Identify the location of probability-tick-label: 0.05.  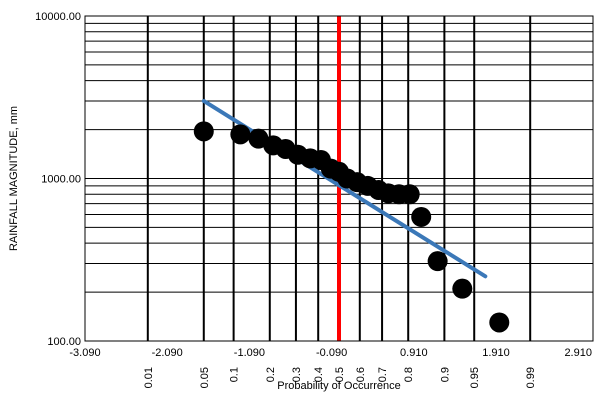
(205, 377).